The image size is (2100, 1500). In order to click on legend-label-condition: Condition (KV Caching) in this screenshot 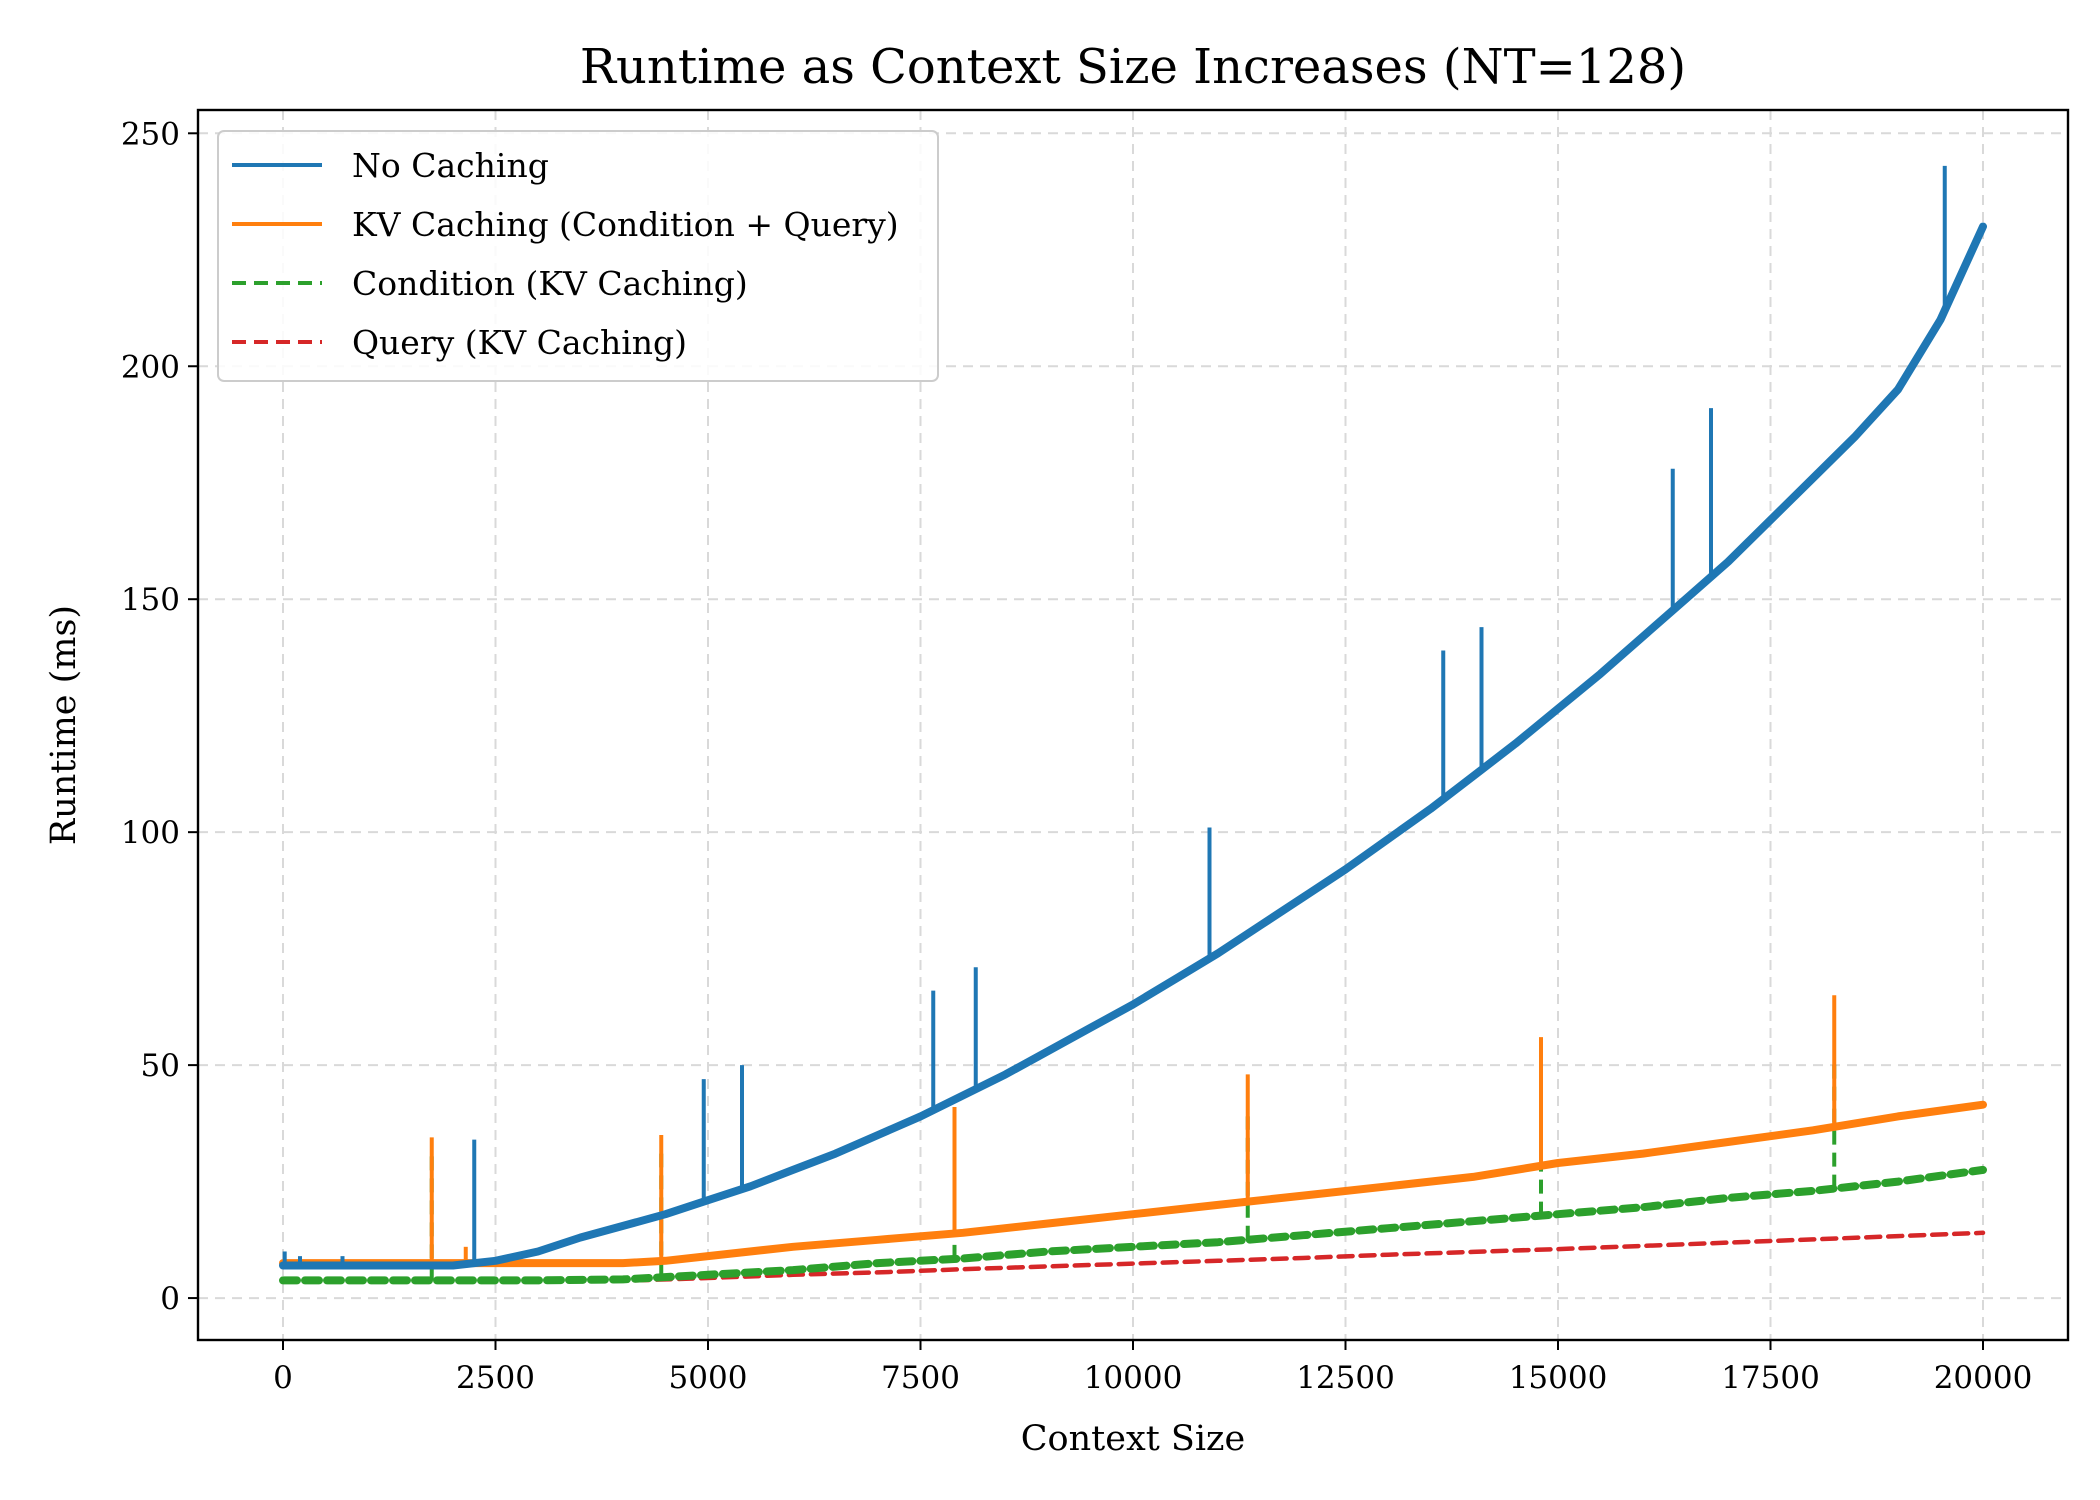, I will do `click(550, 283)`.